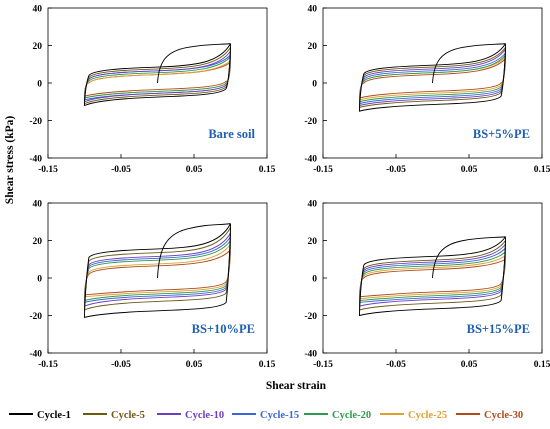 The image size is (550, 429). Describe the element at coordinates (427, 415) in the screenshot. I see `legend-label: Cycle-25` at that location.